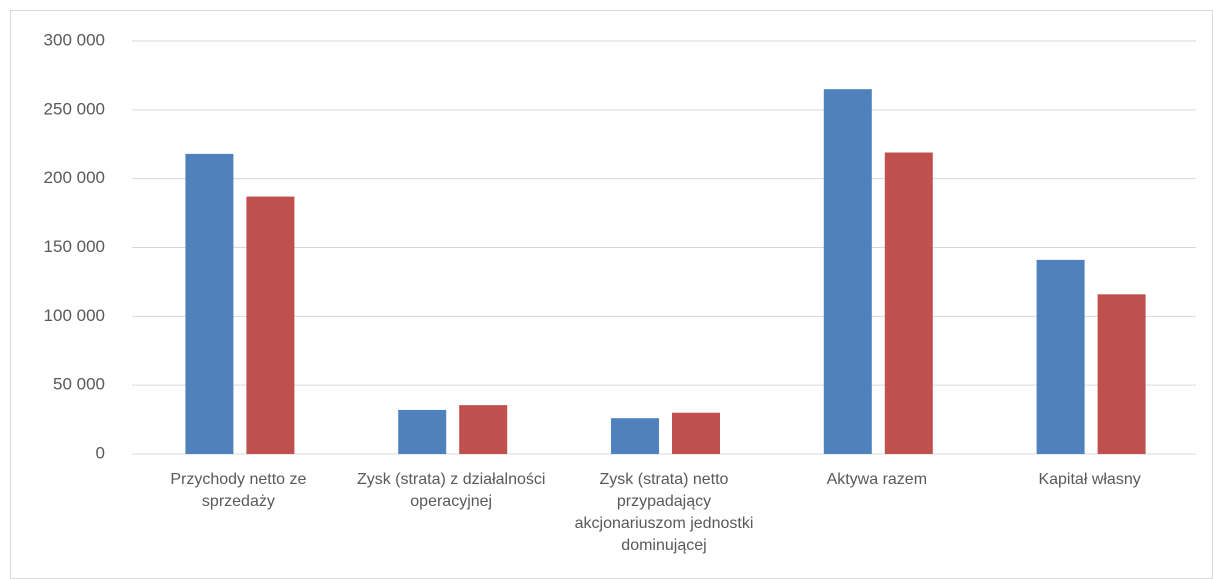 The image size is (1213, 579). I want to click on x-tick-label: Przychody netto ze sprzedaży, so click(238, 490).